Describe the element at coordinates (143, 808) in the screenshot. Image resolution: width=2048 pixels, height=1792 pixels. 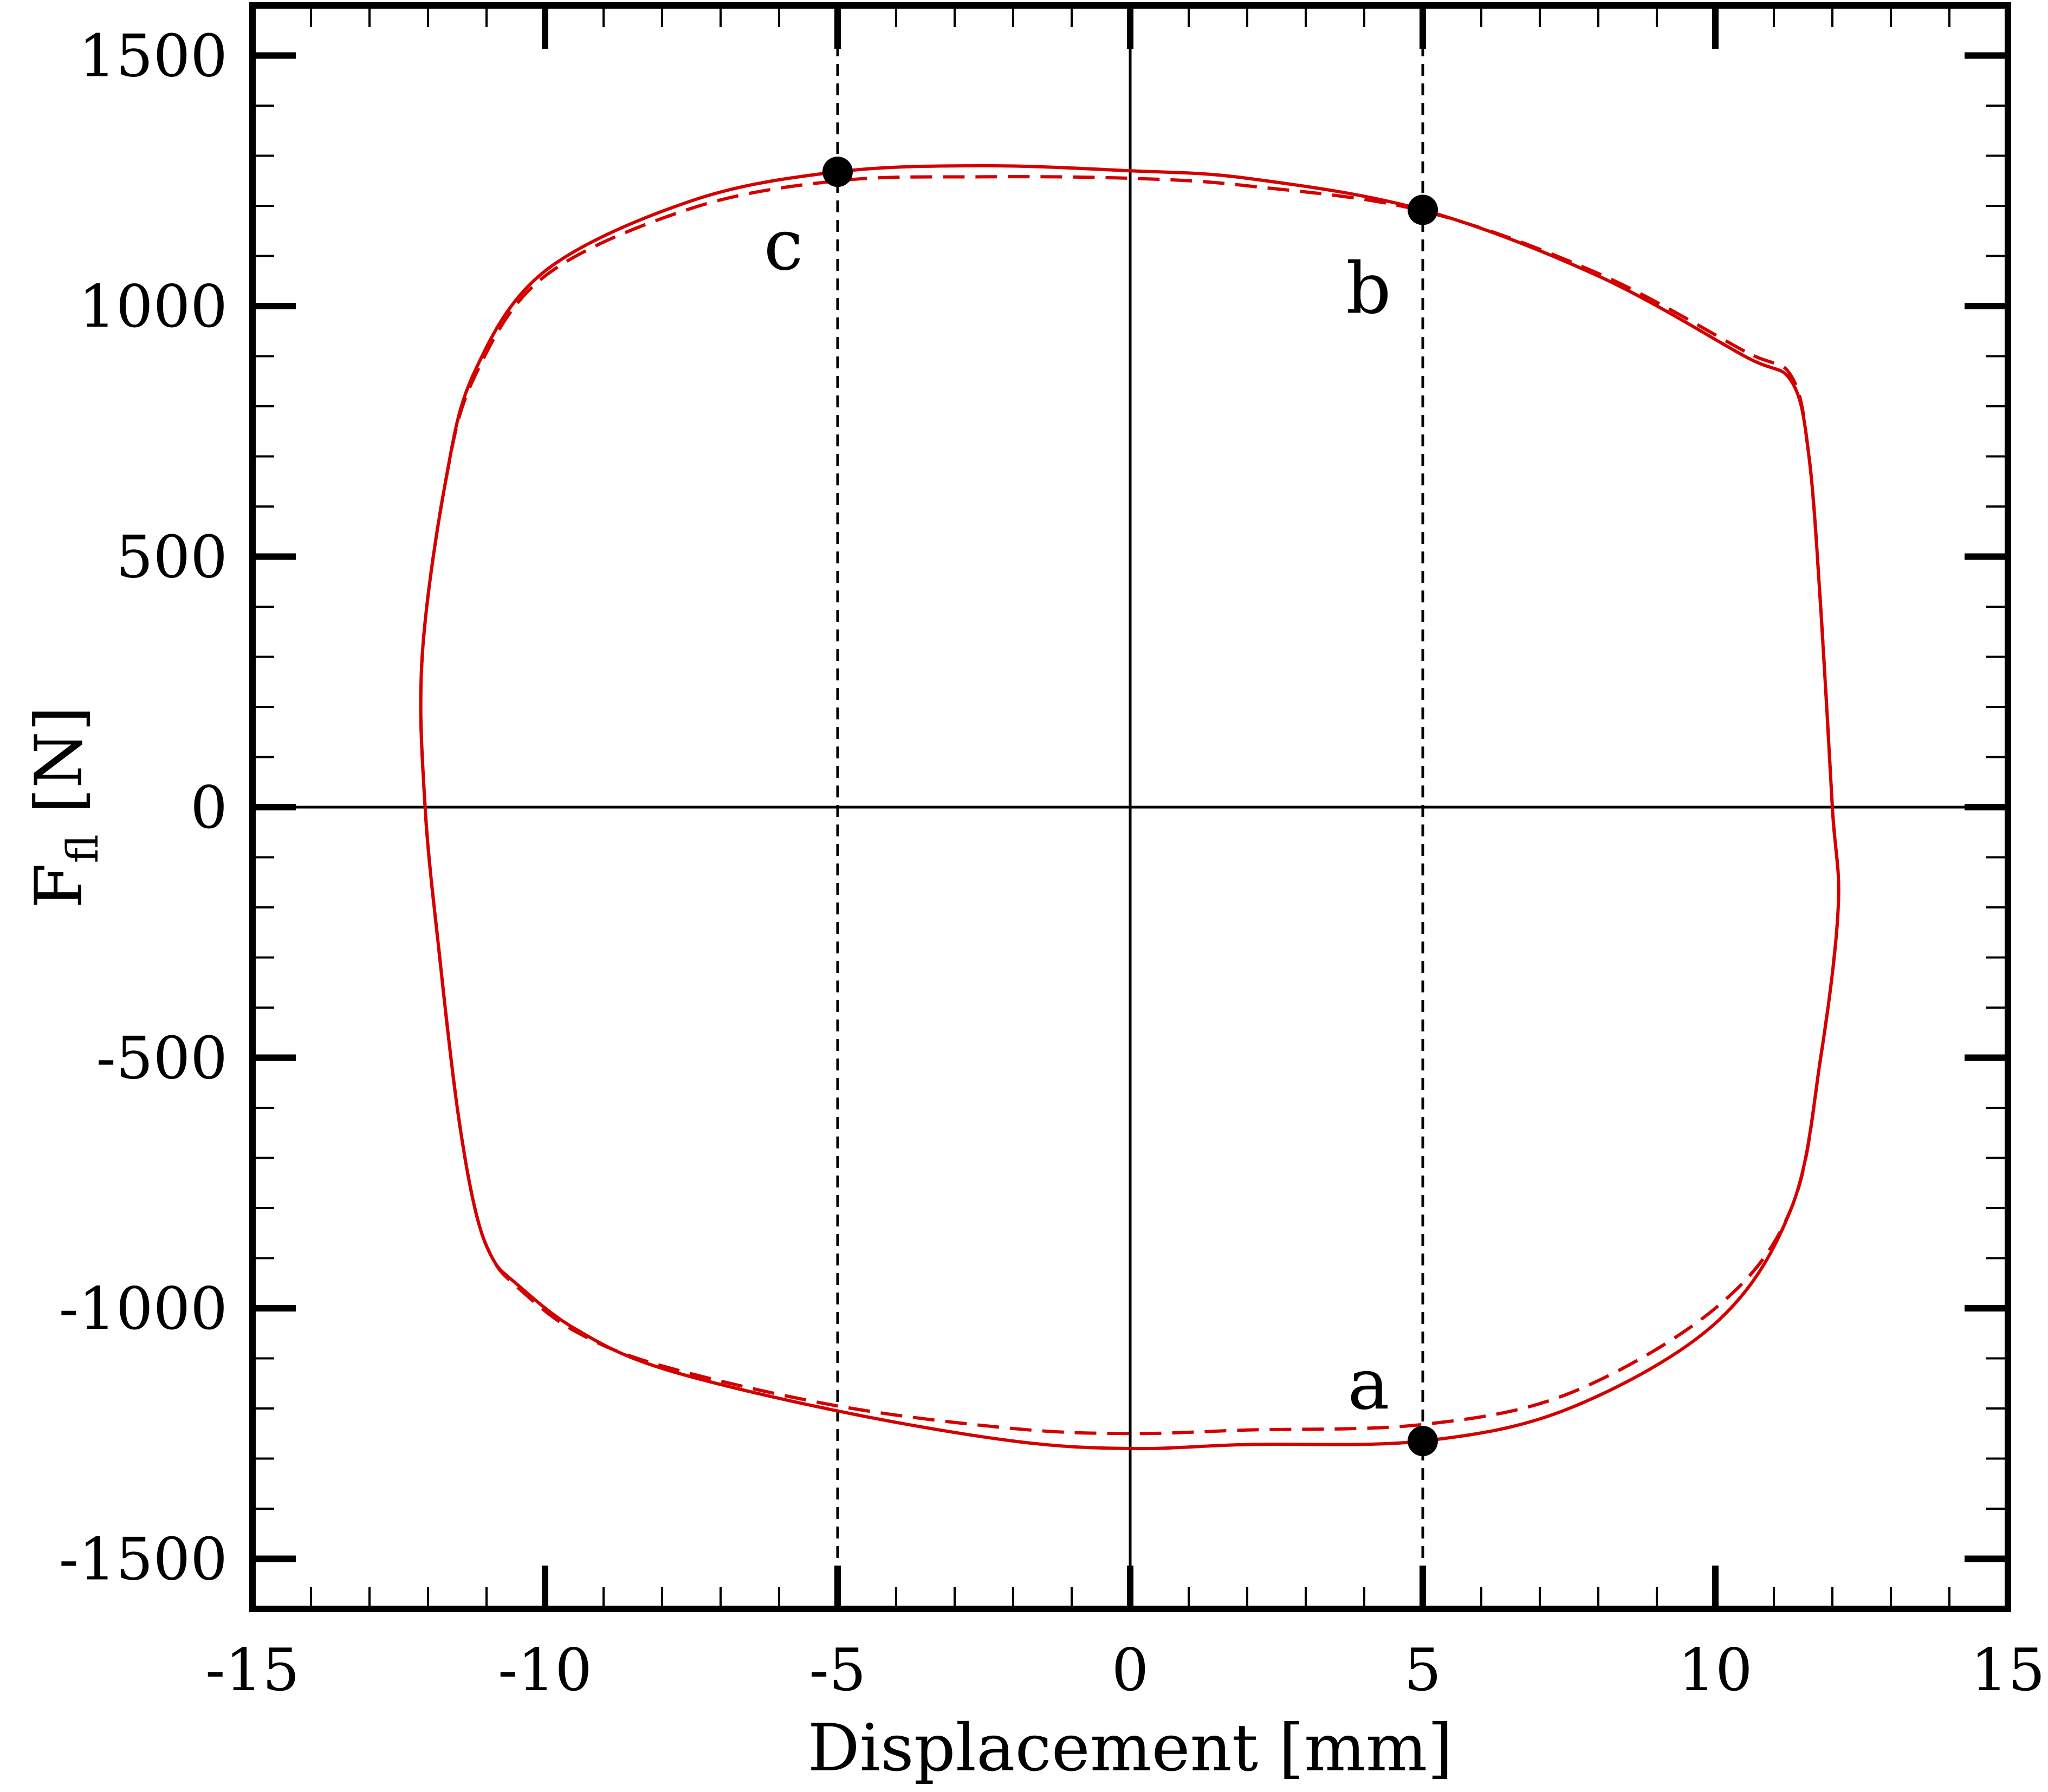
I see `y-tick-labels: -1500 -1000 -500 0 500 1000 1500` at that location.